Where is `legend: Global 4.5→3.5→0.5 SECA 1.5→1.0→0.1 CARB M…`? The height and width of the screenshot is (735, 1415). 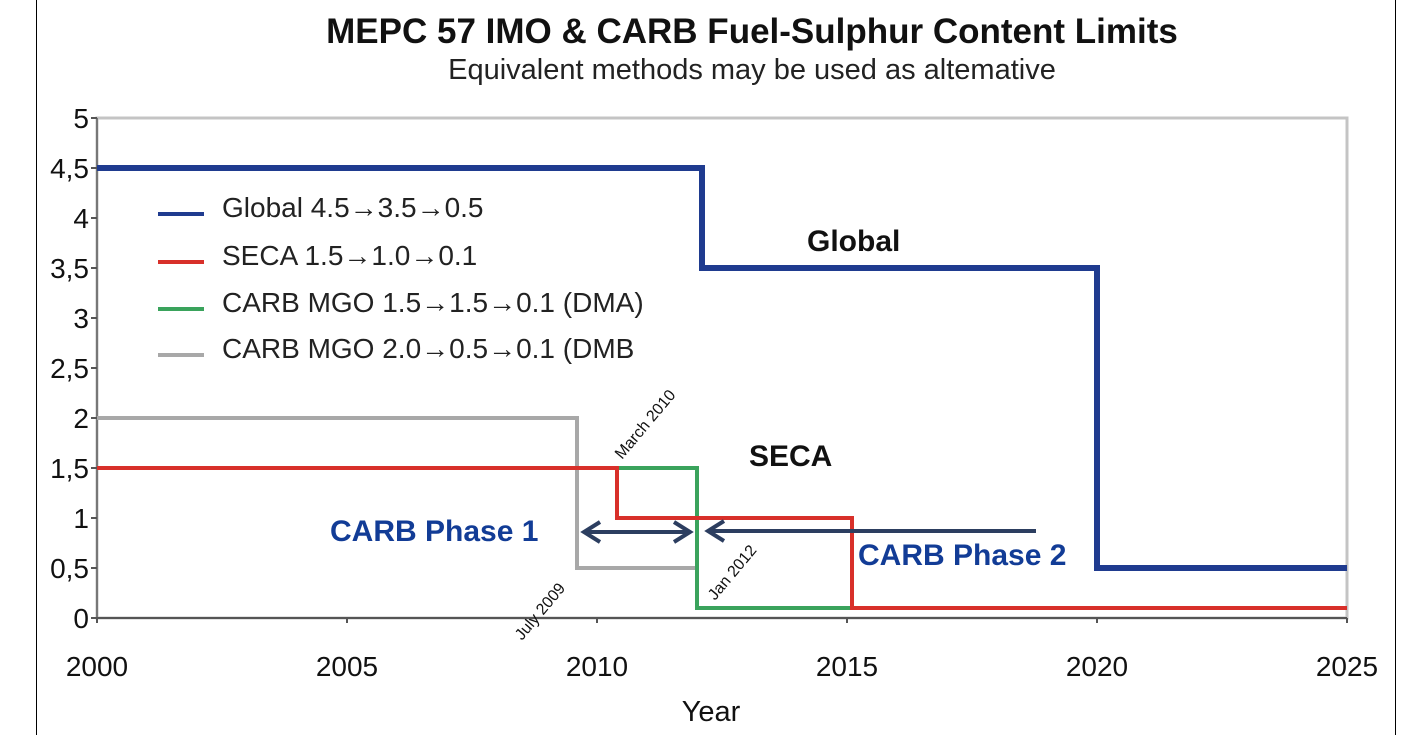
legend: Global 4.5→3.5→0.5 SECA 1.5→1.0→0.1 CARB M… is located at coordinates (401, 278).